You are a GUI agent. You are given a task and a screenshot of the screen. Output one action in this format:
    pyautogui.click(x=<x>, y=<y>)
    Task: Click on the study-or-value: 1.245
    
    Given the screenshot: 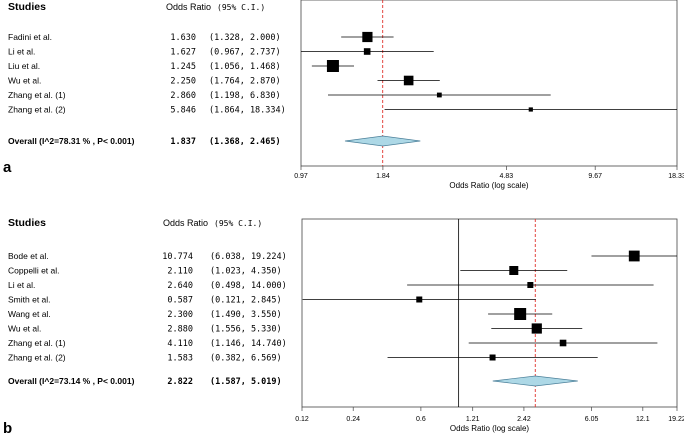 What is the action you would take?
    pyautogui.click(x=183, y=67)
    